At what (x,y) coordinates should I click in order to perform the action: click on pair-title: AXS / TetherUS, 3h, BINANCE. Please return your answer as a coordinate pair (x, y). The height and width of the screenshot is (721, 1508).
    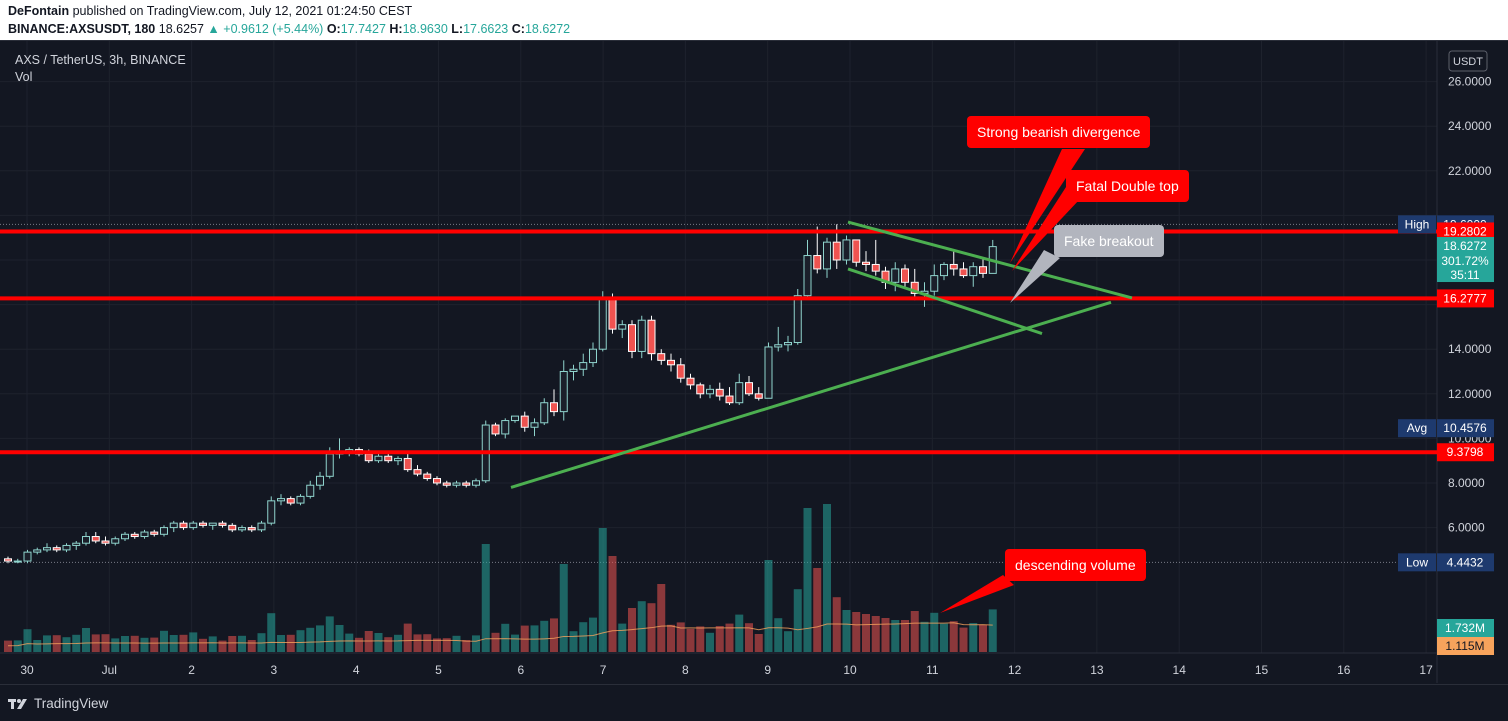
    Looking at the image, I should click on (100, 60).